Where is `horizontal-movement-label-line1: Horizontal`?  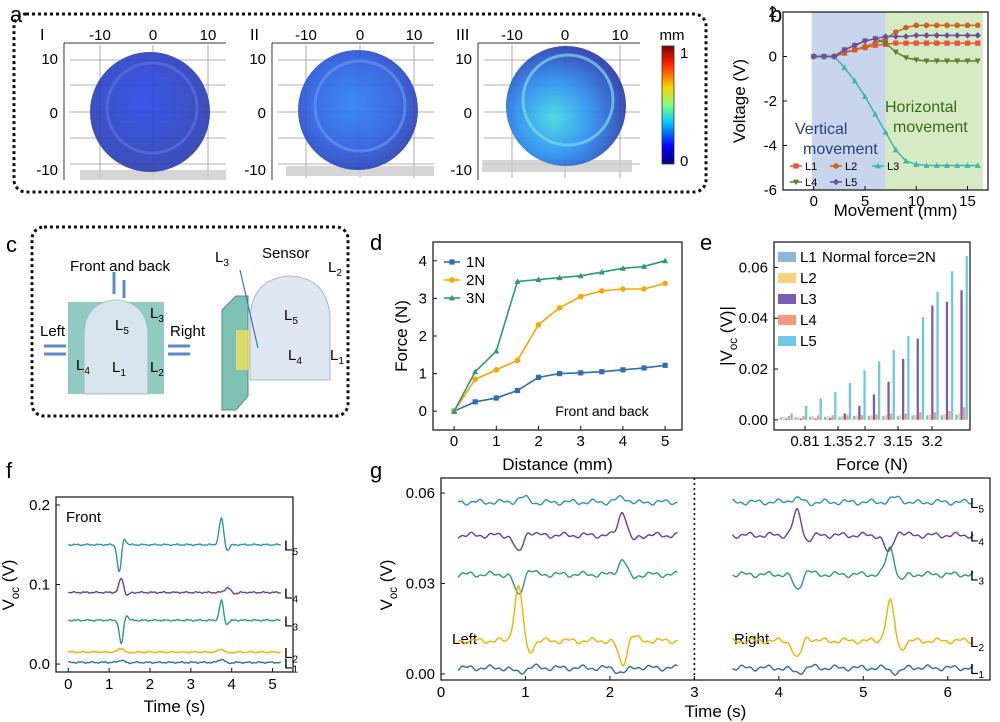
horizontal-movement-label-line1: Horizontal is located at coordinates (921, 107).